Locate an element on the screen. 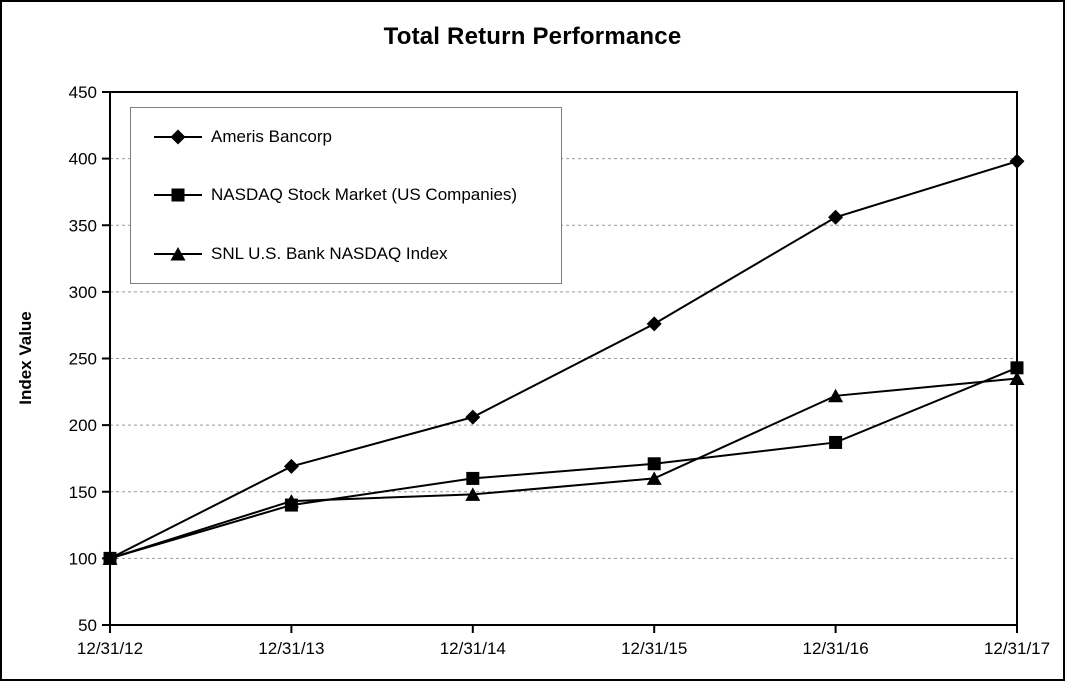  y-tick-label: 250 is located at coordinates (83, 359).